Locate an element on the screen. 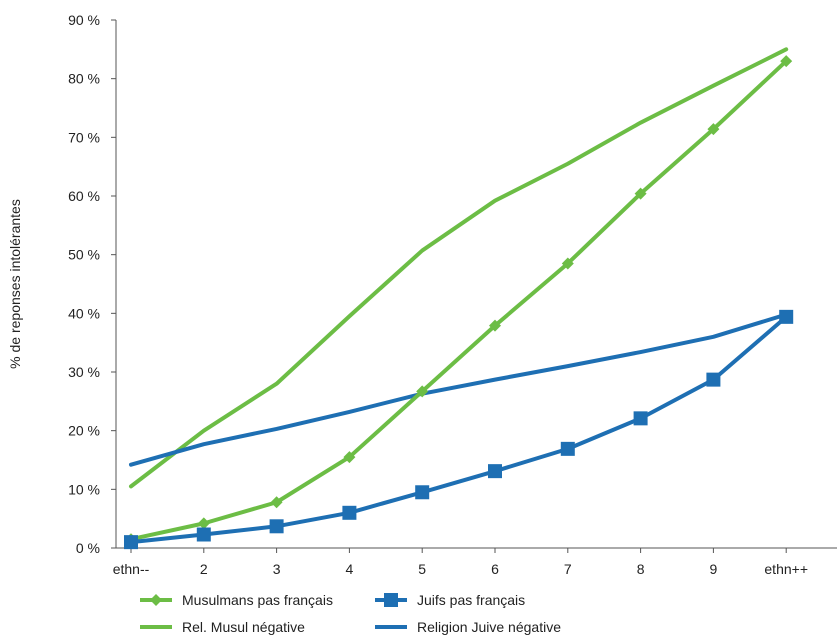 This screenshot has width=840, height=643. y-tick-label: 10 % is located at coordinates (84, 489).